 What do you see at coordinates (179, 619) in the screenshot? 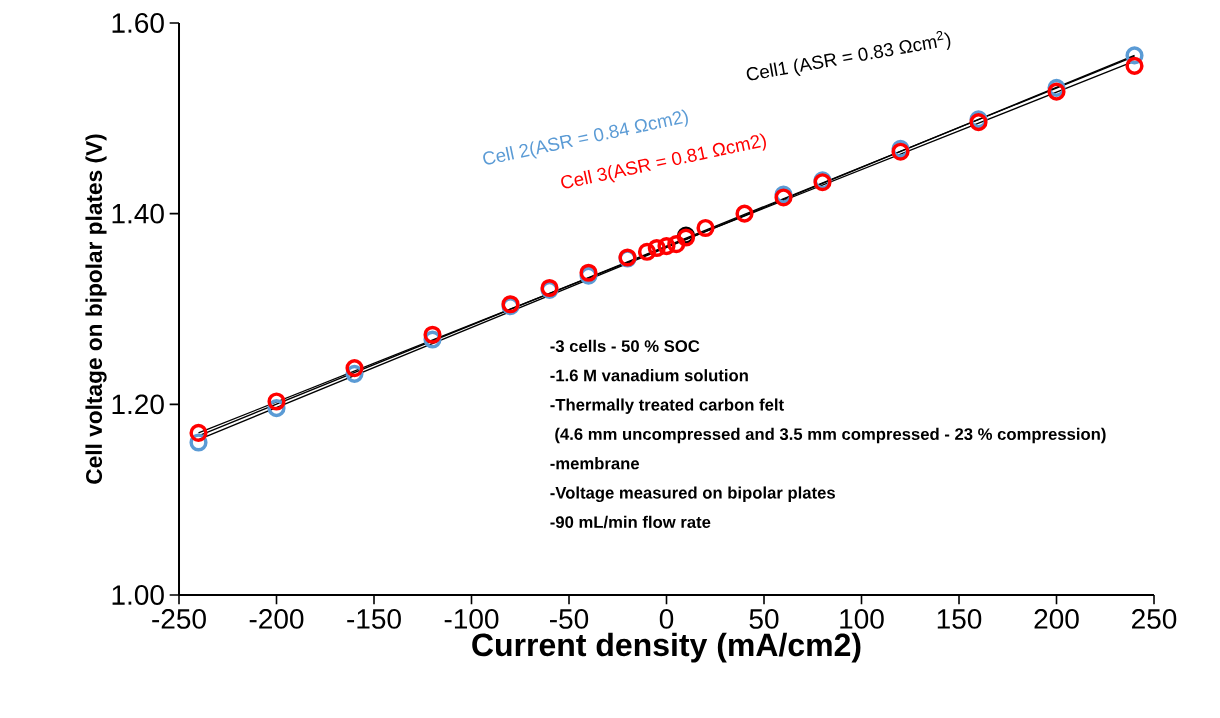
I see `x-tick-label: -250` at bounding box center [179, 619].